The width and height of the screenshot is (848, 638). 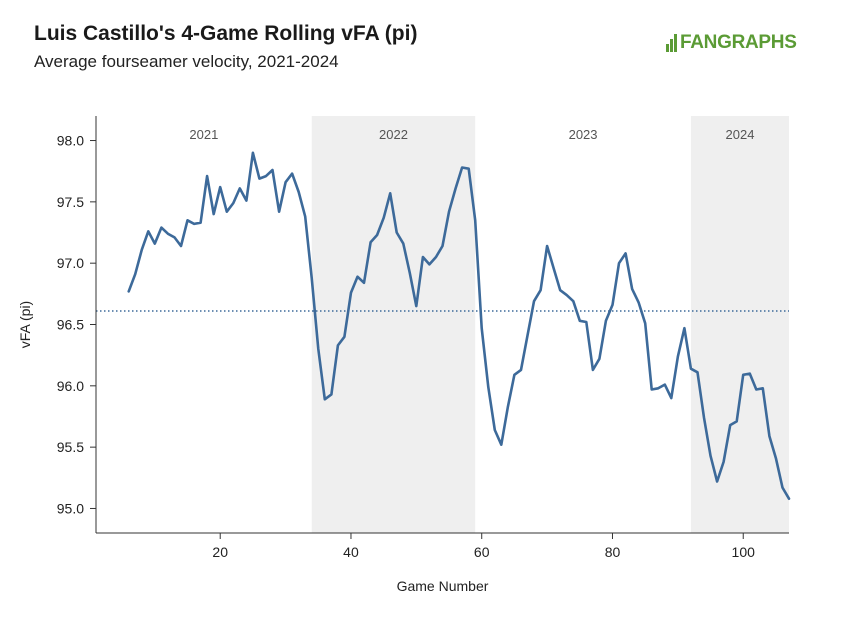 What do you see at coordinates (70, 325) in the screenshot?
I see `y-tick-label: 96.5` at bounding box center [70, 325].